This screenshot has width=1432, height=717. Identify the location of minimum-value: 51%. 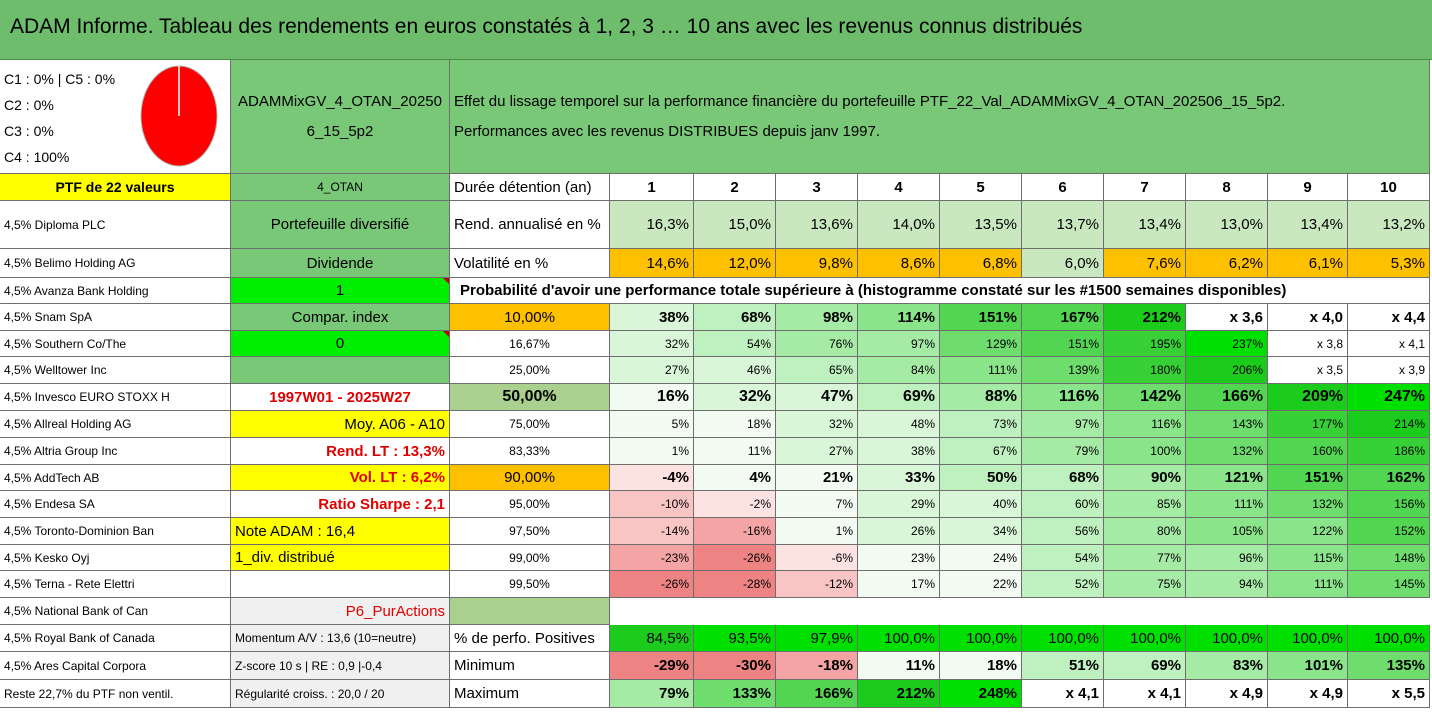
(1063, 666).